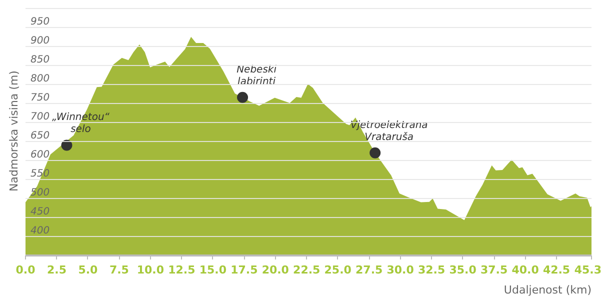 This screenshot has height=301, width=601. What do you see at coordinates (40, 98) in the screenshot?
I see `y-tick-label: 750` at bounding box center [40, 98].